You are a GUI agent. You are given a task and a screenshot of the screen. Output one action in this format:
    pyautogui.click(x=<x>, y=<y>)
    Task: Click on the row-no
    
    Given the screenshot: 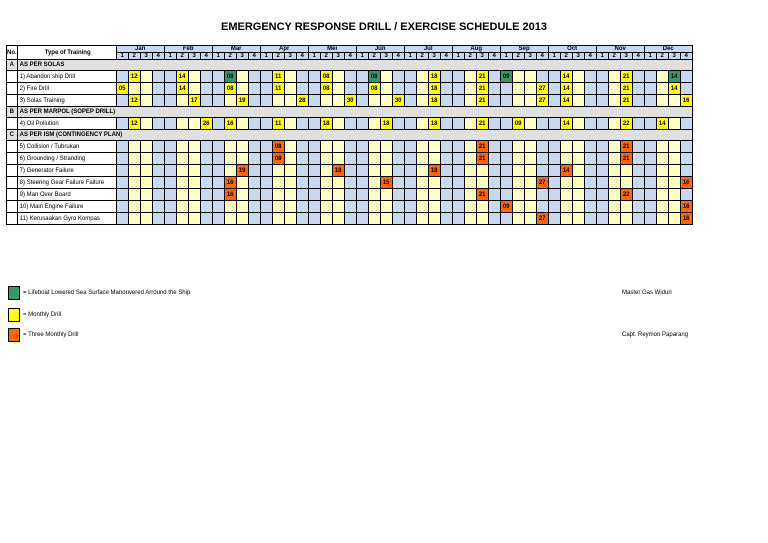 What is the action you would take?
    pyautogui.click(x=12, y=194)
    